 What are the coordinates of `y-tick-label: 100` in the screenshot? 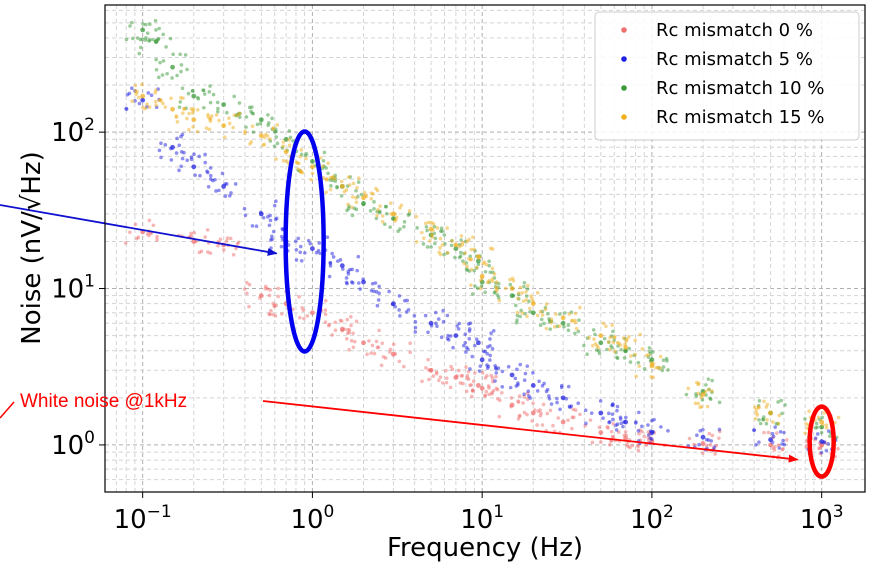 It's located at (73, 444).